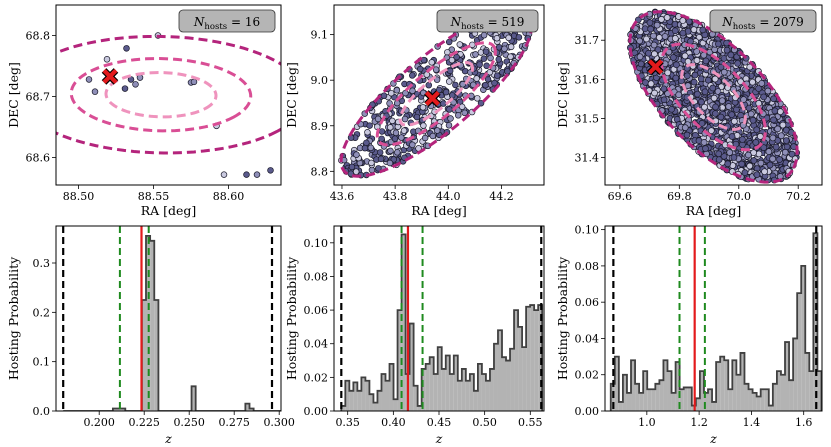  What do you see at coordinates (316, 411) in the screenshot?
I see `y-tick-label: 0.00` at bounding box center [316, 411].